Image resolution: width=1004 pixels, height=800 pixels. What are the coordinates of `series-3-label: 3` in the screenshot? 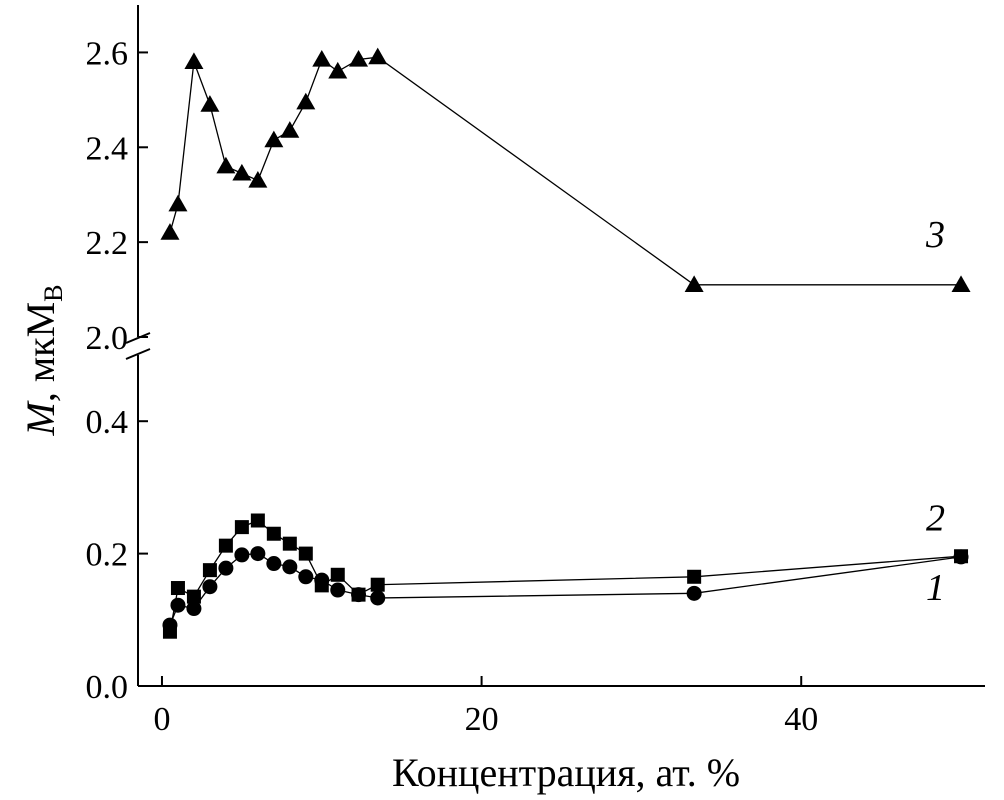 It's located at (935, 235).